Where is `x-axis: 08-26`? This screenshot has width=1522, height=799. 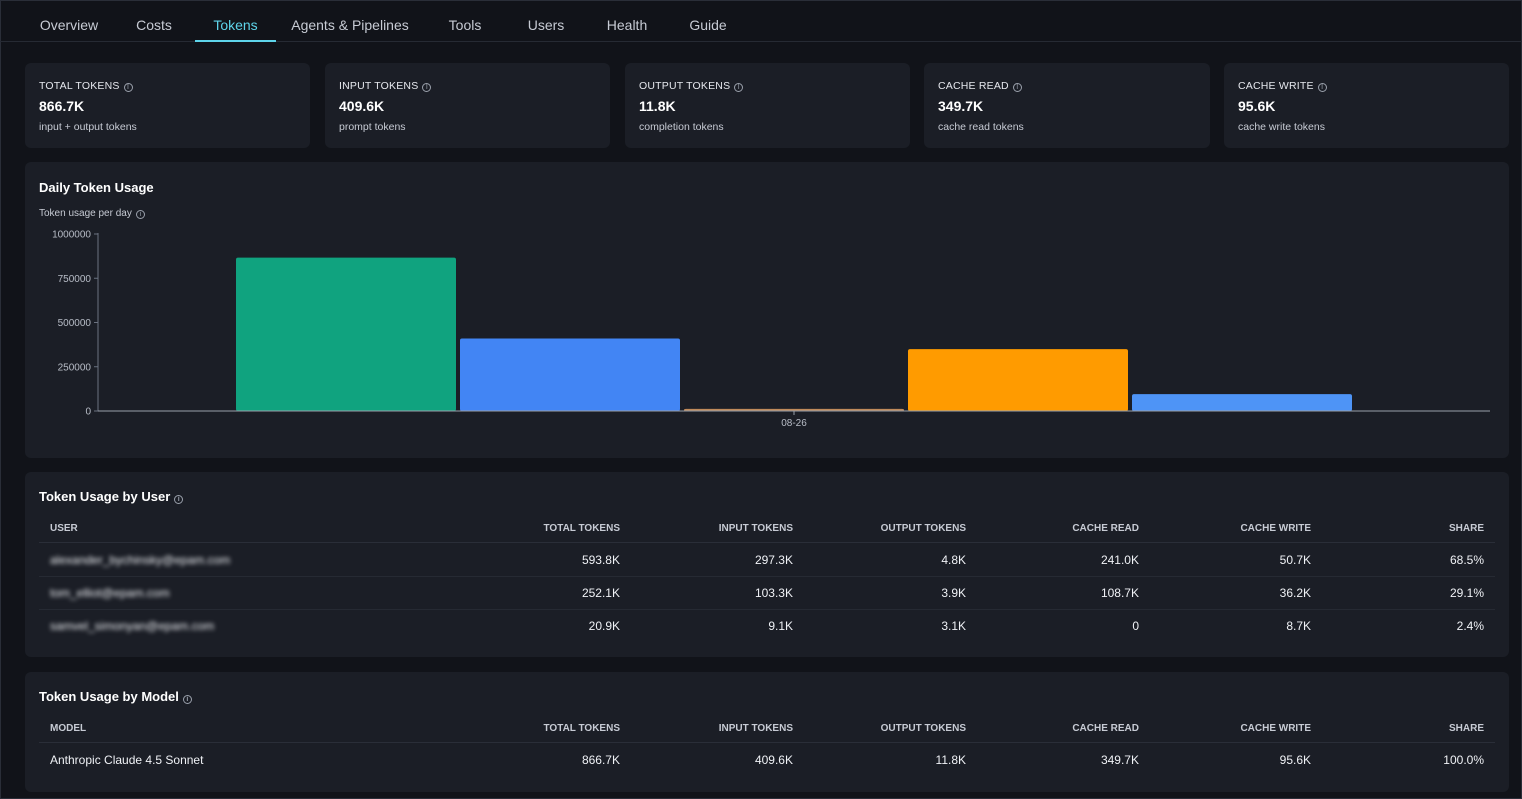 x-axis: 08-26 is located at coordinates (794, 419).